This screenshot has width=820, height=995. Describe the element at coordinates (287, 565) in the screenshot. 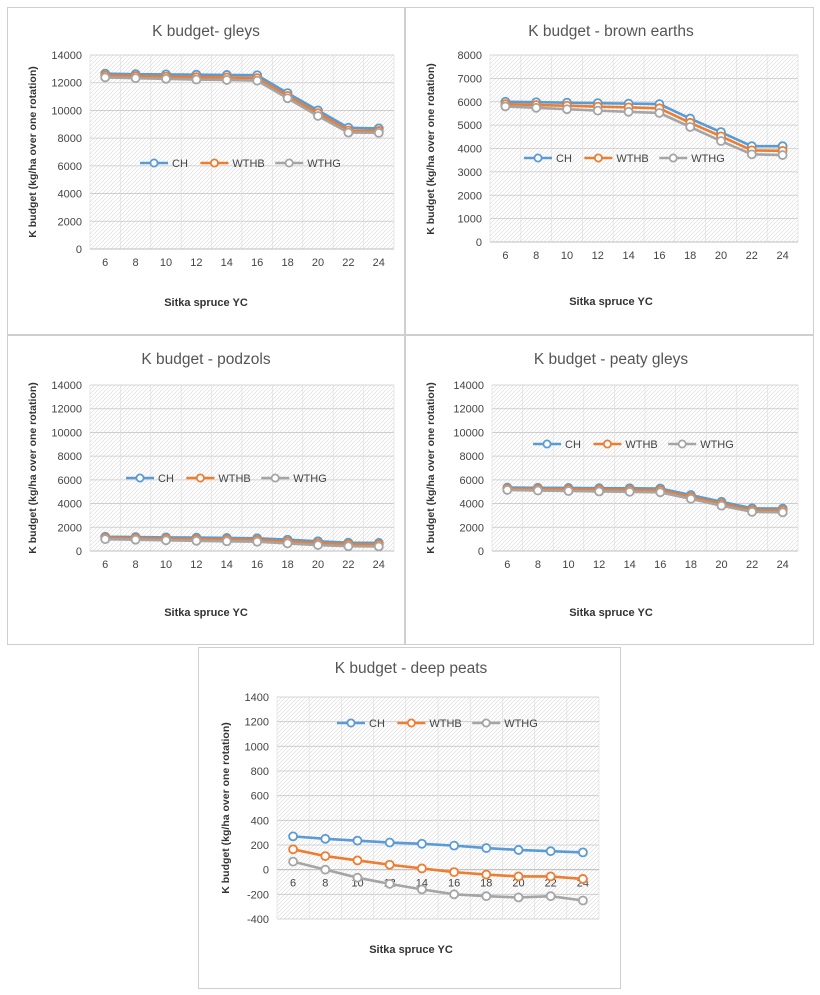

I see `x-tick-label: 18` at that location.